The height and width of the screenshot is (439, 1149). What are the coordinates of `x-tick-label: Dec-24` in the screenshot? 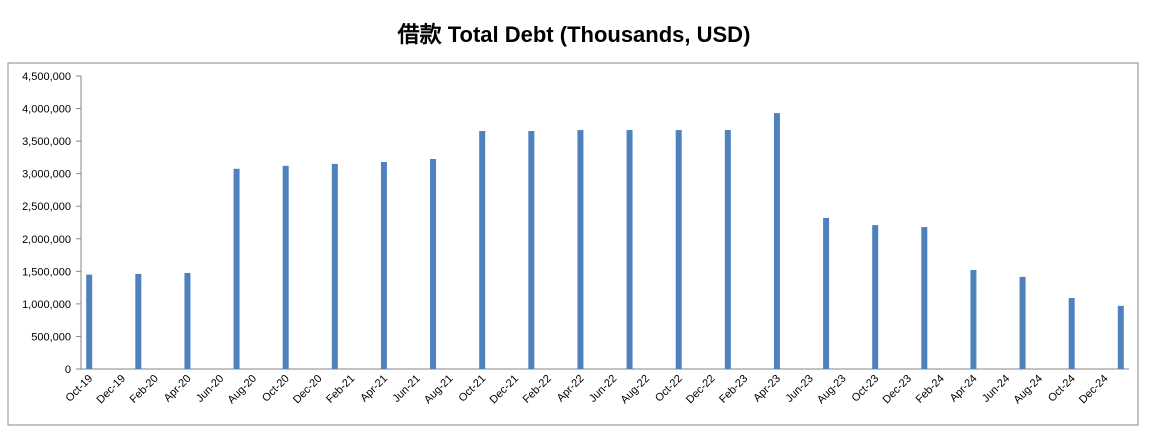 It's located at (1094, 390).